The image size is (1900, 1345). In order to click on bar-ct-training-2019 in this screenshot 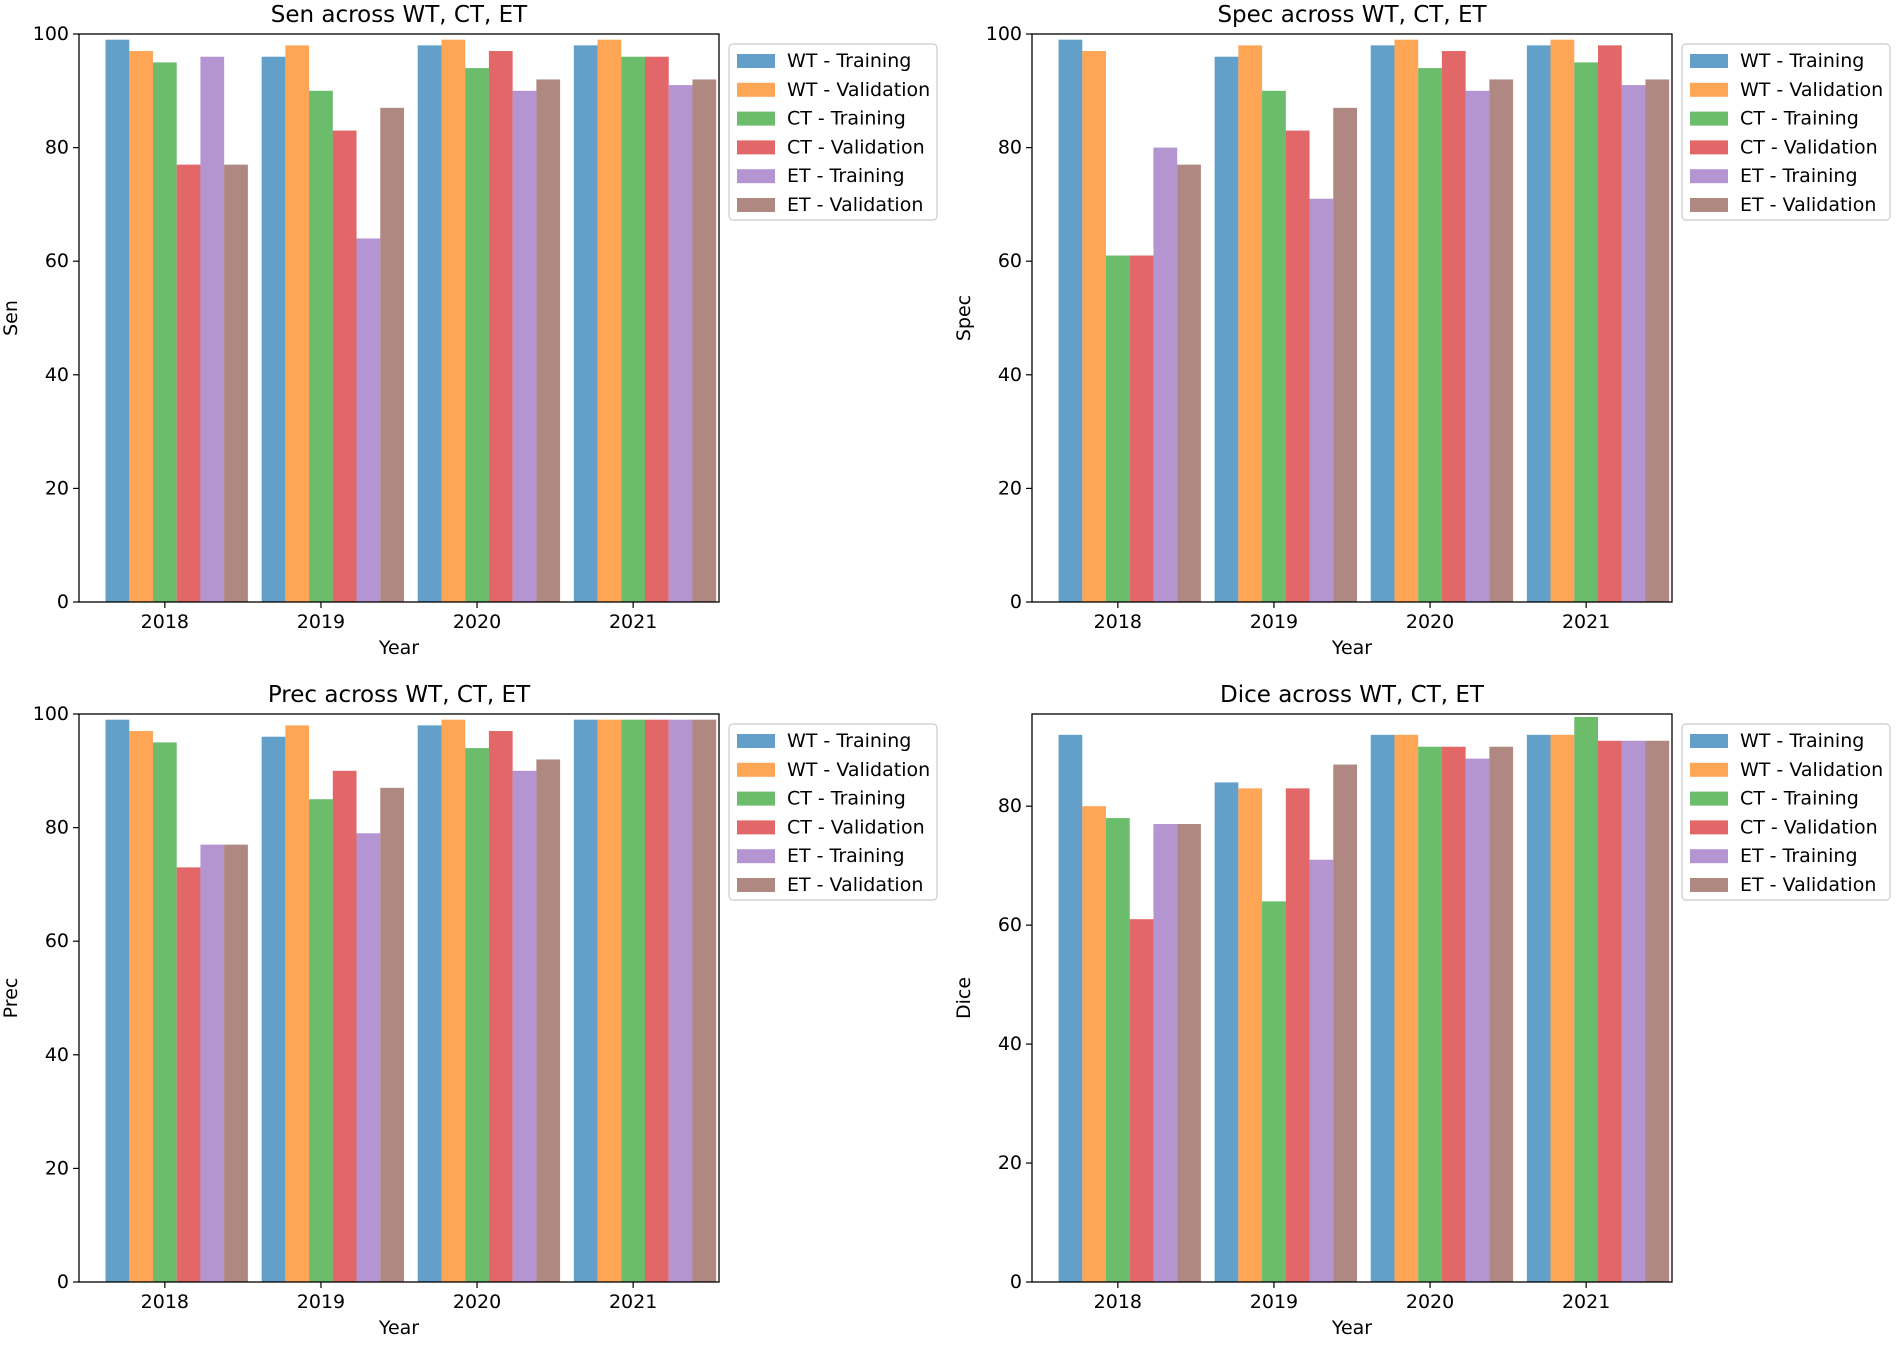, I will do `click(1274, 1091)`.